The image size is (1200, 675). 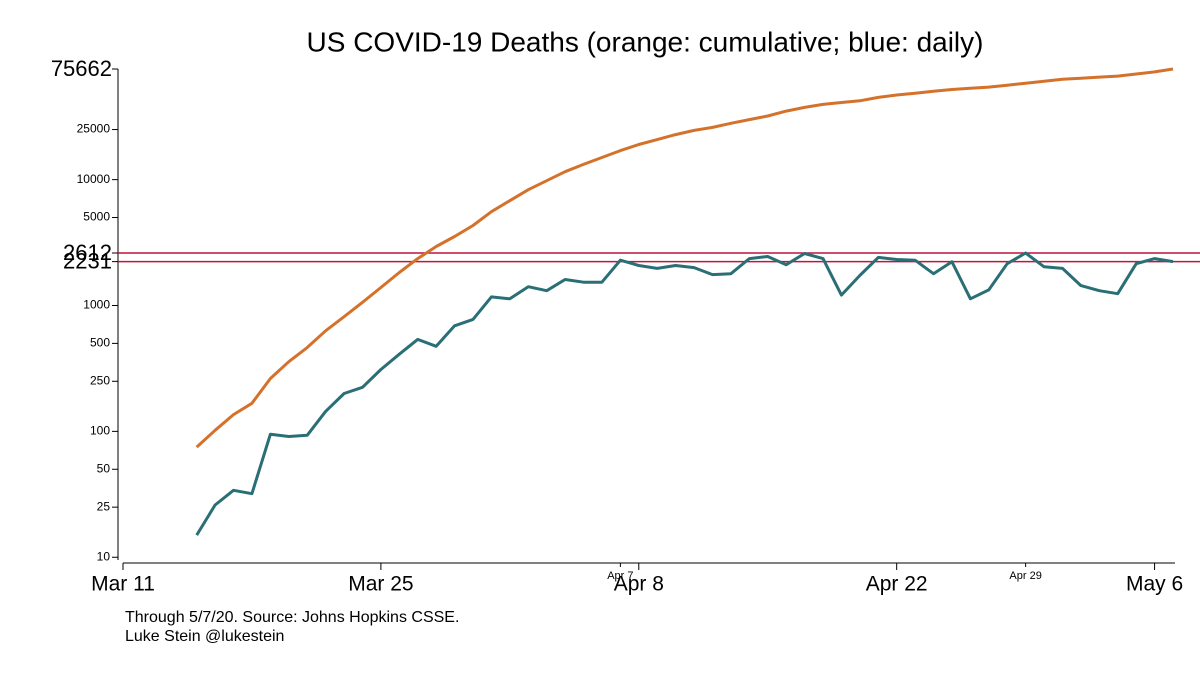 What do you see at coordinates (620, 576) in the screenshot?
I see `x-minor-tick-label: Apr 7` at bounding box center [620, 576].